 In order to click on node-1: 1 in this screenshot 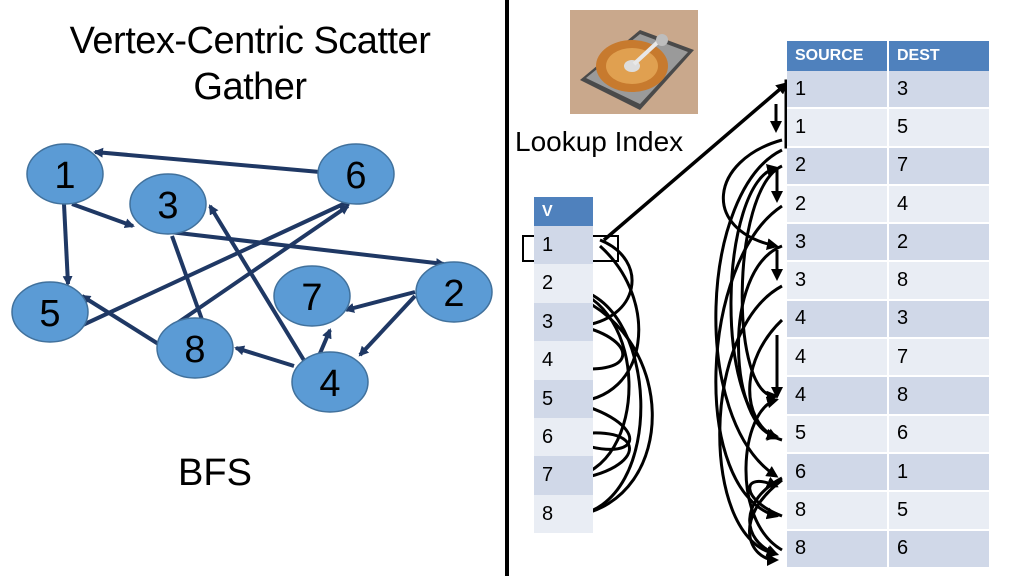, I will do `click(65, 174)`.